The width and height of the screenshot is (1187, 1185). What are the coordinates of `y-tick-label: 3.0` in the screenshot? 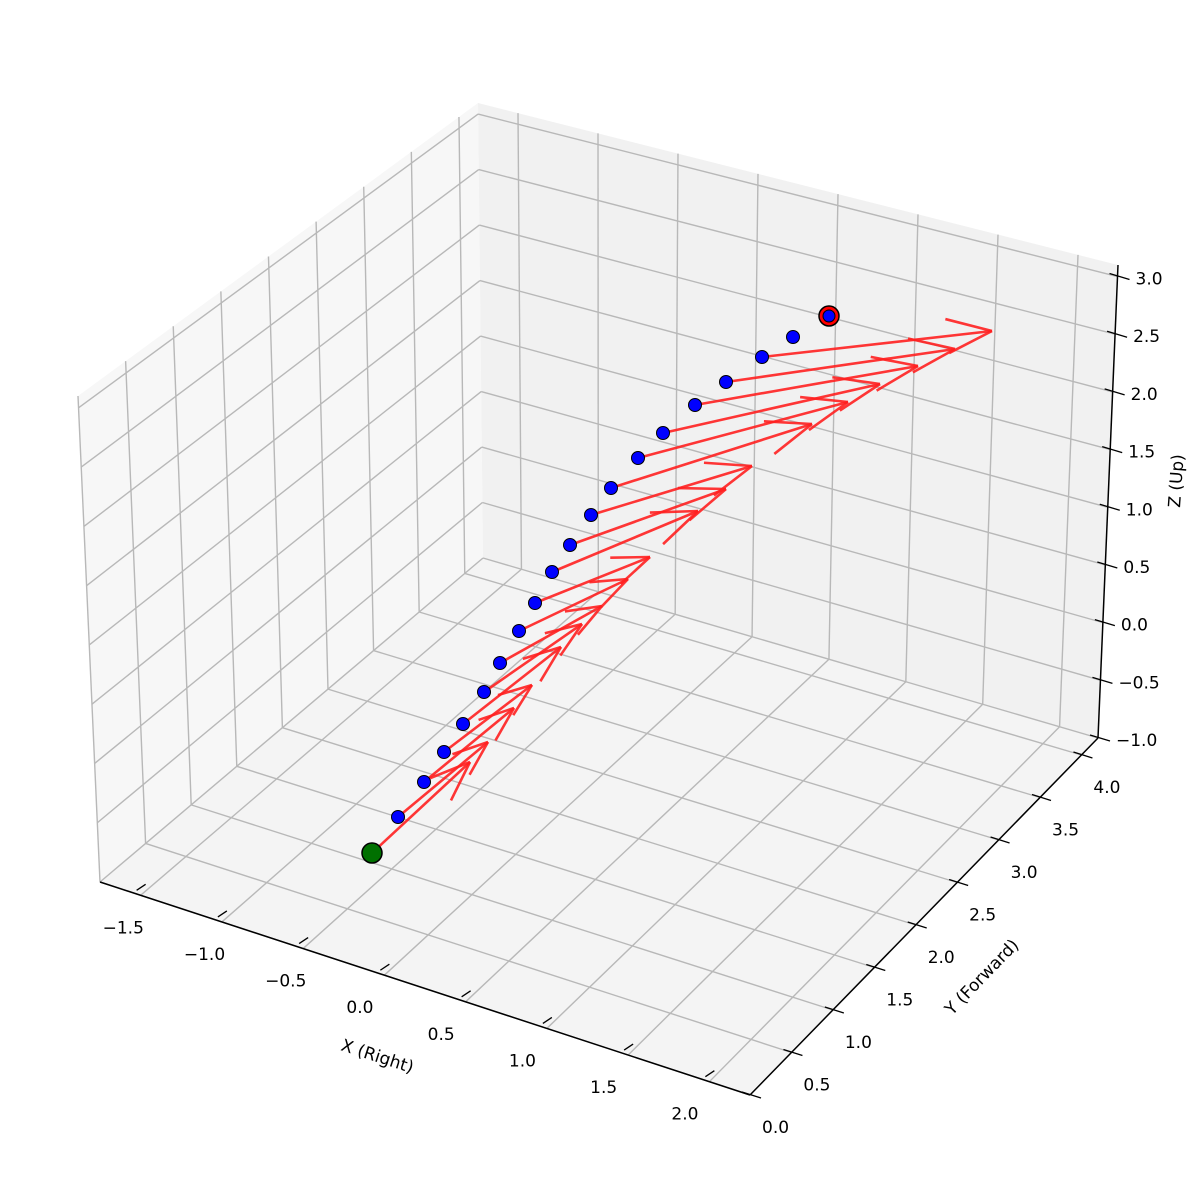 It's located at (1024, 873).